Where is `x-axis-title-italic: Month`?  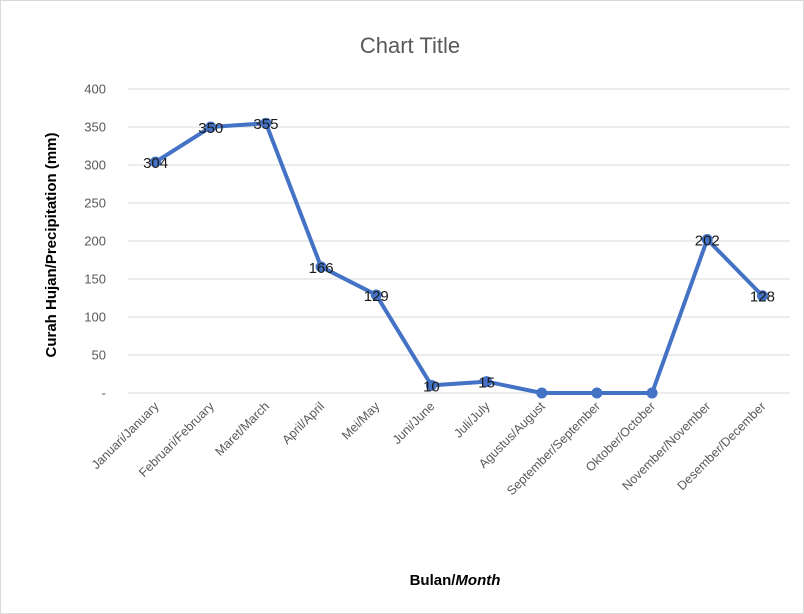 x-axis-title-italic: Month is located at coordinates (477, 580).